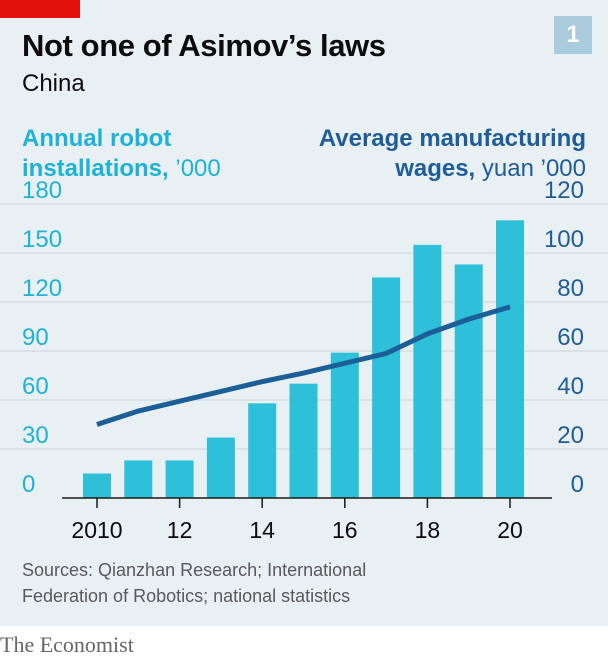  What do you see at coordinates (530, 168) in the screenshot?
I see `right-axis-unit: yuan ’000` at bounding box center [530, 168].